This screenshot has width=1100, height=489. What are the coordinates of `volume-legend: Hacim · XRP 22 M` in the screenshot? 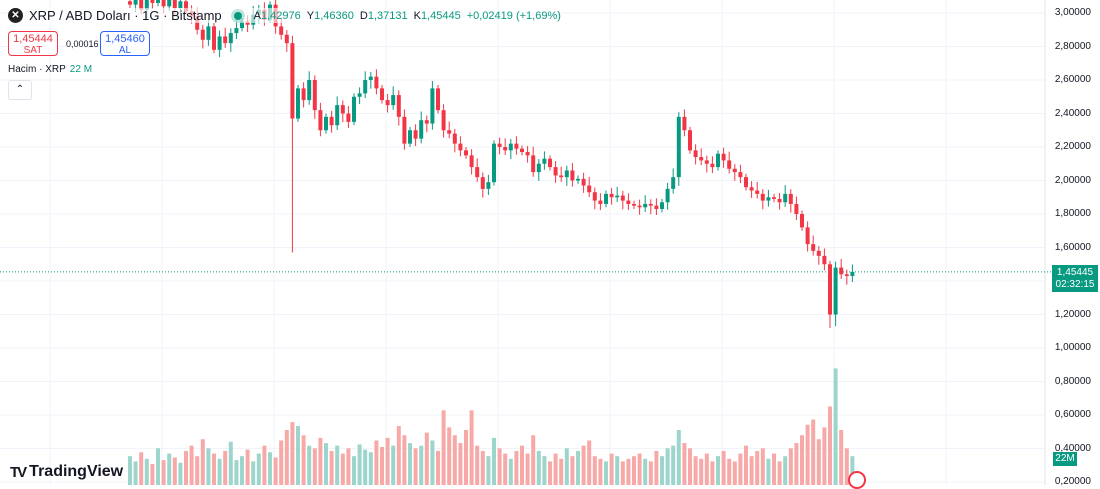 It's located at (50, 69).